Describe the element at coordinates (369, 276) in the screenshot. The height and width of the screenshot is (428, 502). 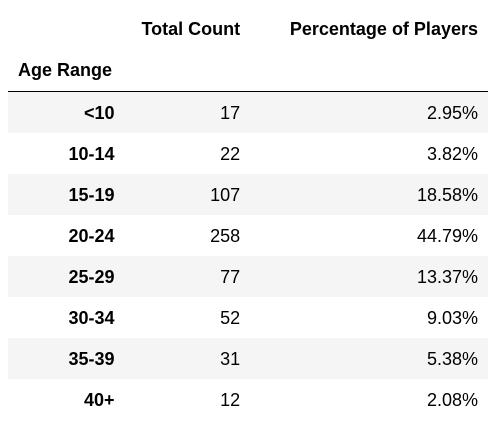
I see `cell-percentage: 13.37%` at that location.